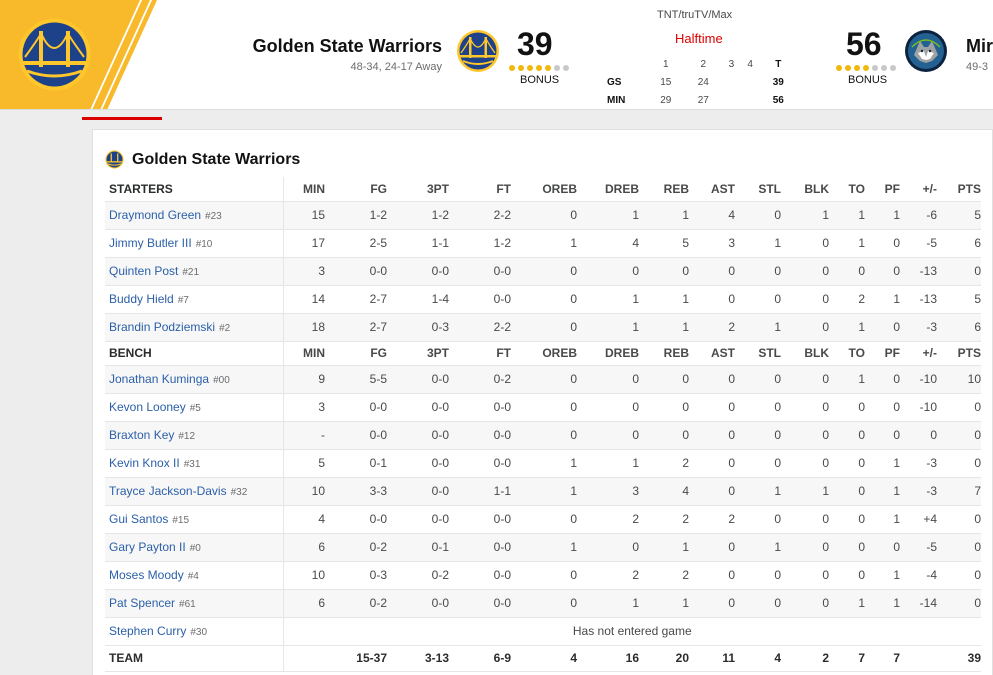  I want to click on stat-cell: 10, so click(959, 379).